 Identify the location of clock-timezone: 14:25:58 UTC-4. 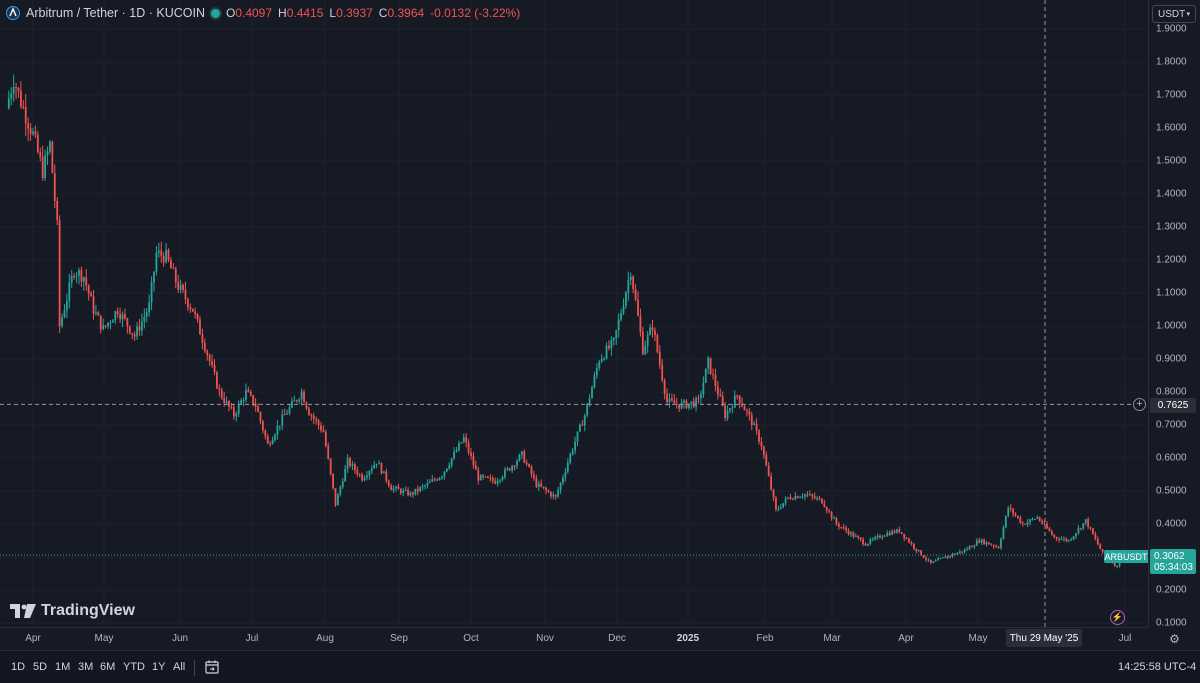
(1157, 667).